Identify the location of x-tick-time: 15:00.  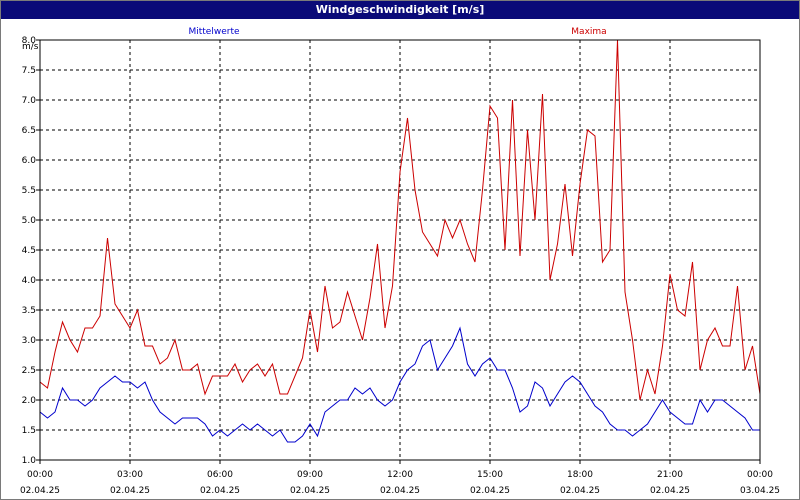
(490, 475).